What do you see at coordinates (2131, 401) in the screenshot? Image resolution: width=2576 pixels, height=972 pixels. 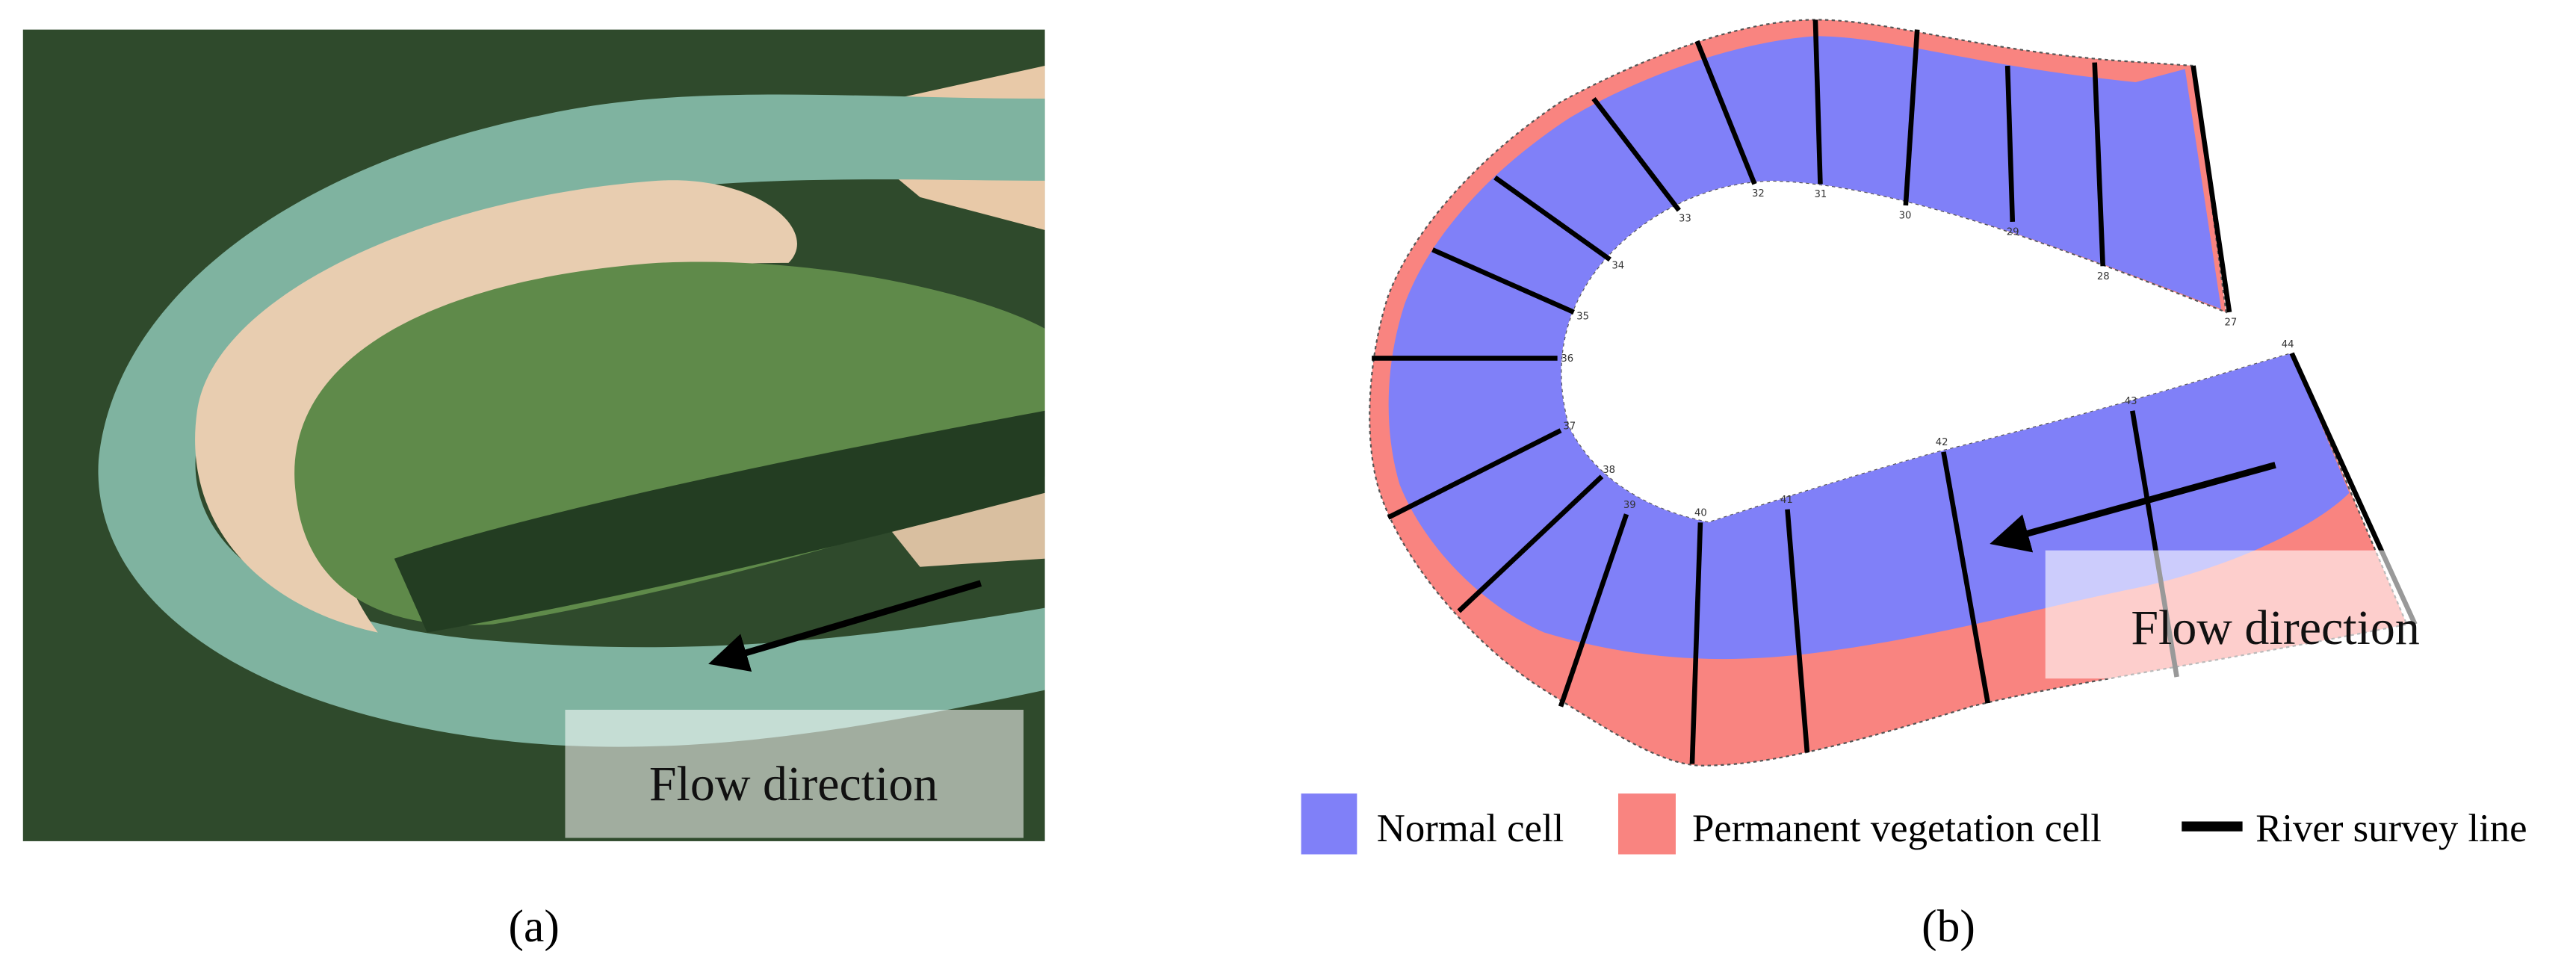 I see `survey-line-label: 43` at bounding box center [2131, 401].